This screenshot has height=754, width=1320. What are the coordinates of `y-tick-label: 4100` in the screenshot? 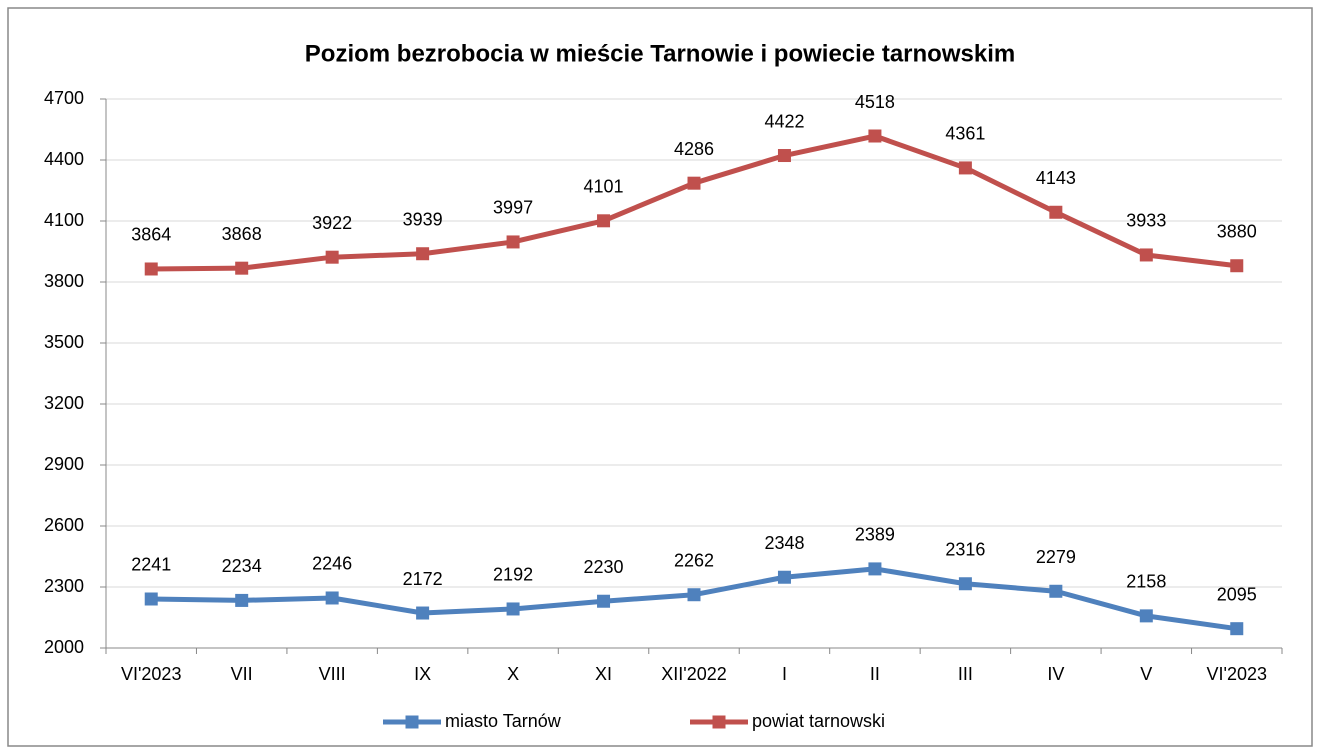 It's located at (64, 220).